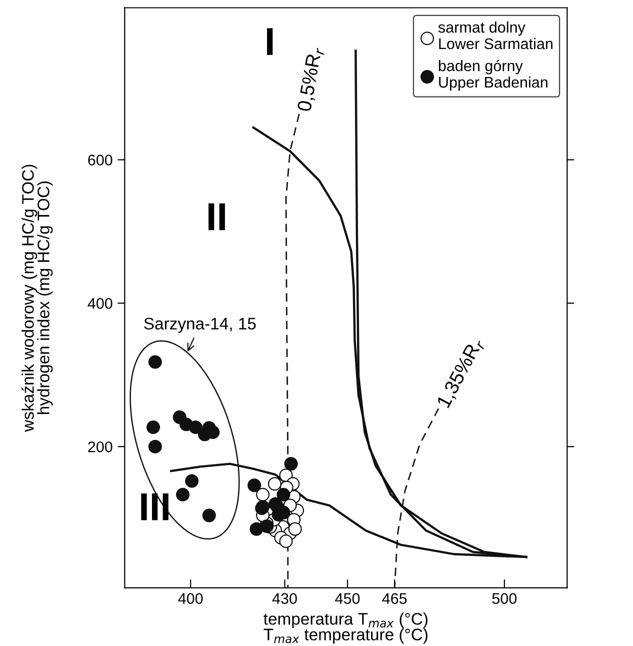 This screenshot has width=633, height=646. What do you see at coordinates (347, 598) in the screenshot?
I see `x-tick-label: 450` at bounding box center [347, 598].